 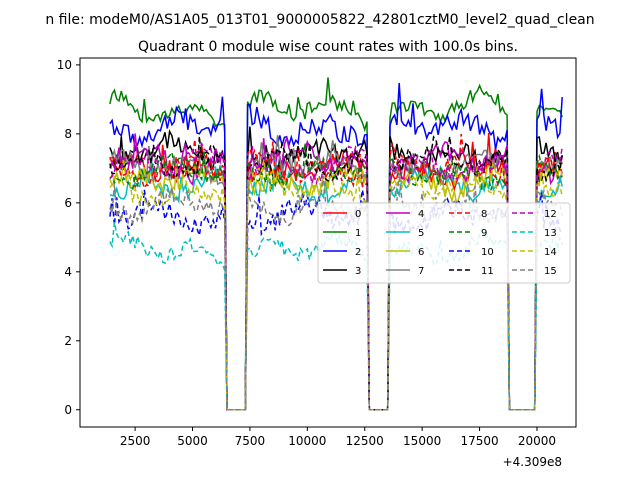 What do you see at coordinates (532, 462) in the screenshot?
I see `x-offset-label: +4.309e8` at bounding box center [532, 462].